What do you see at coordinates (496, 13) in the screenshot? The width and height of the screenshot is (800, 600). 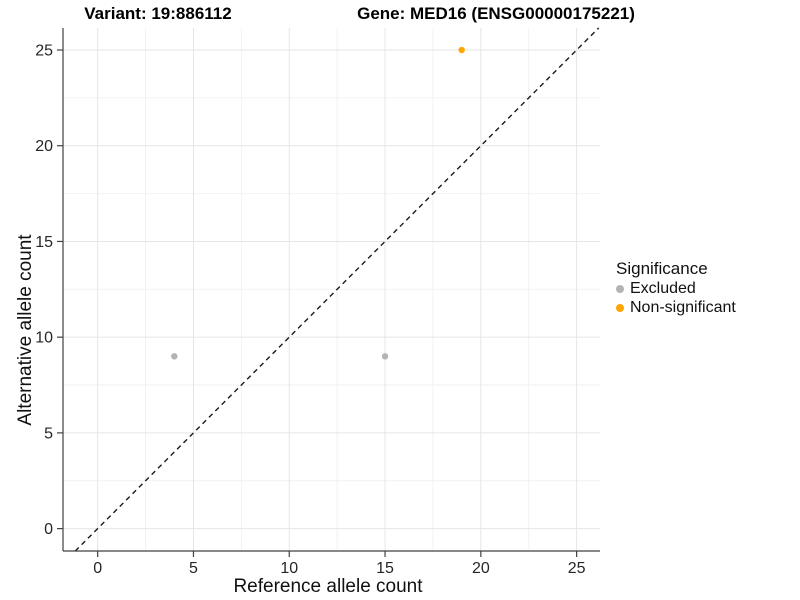 I see `plot-title-gene: Gene: MED16 (ENSG00000175221)` at bounding box center [496, 13].